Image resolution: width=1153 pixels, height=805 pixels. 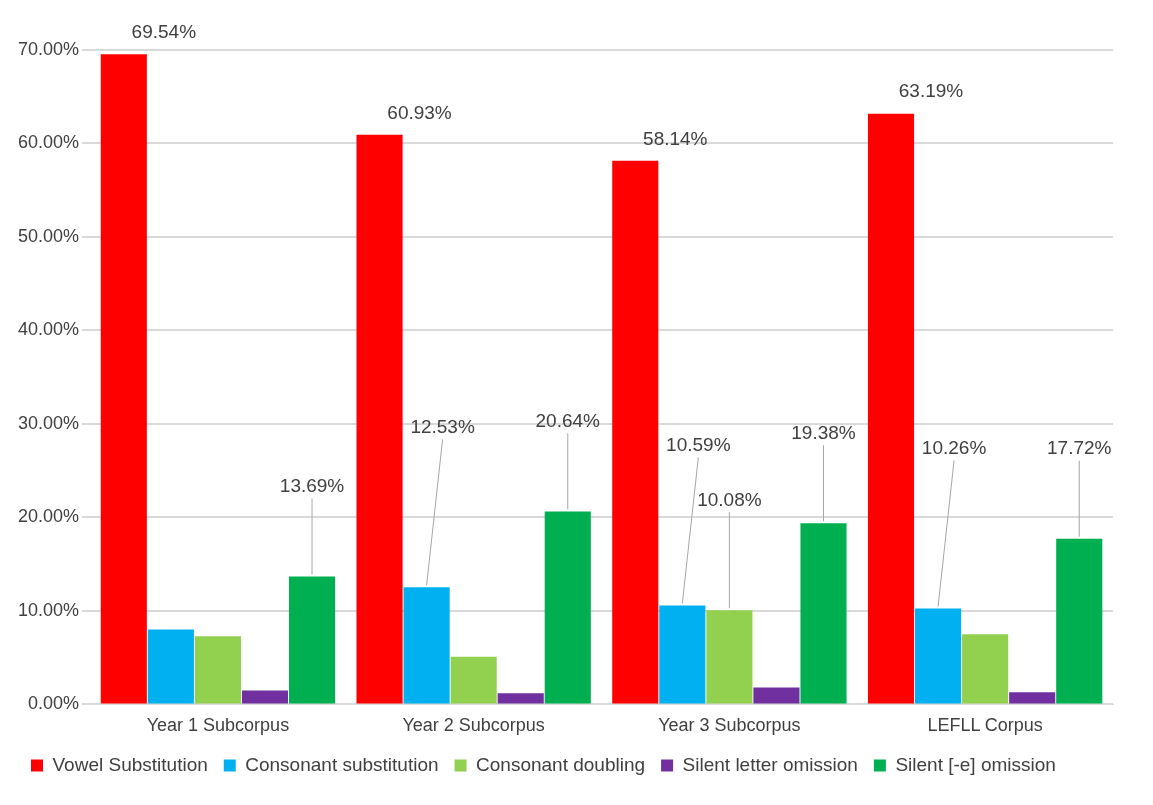 I want to click on y-tick-label: 60.00%, so click(x=48, y=142).